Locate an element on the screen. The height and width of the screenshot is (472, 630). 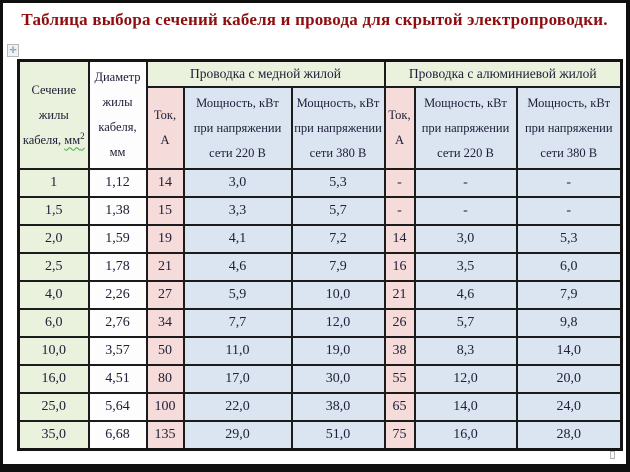
cell-current-copper: 14 is located at coordinates (165, 183).